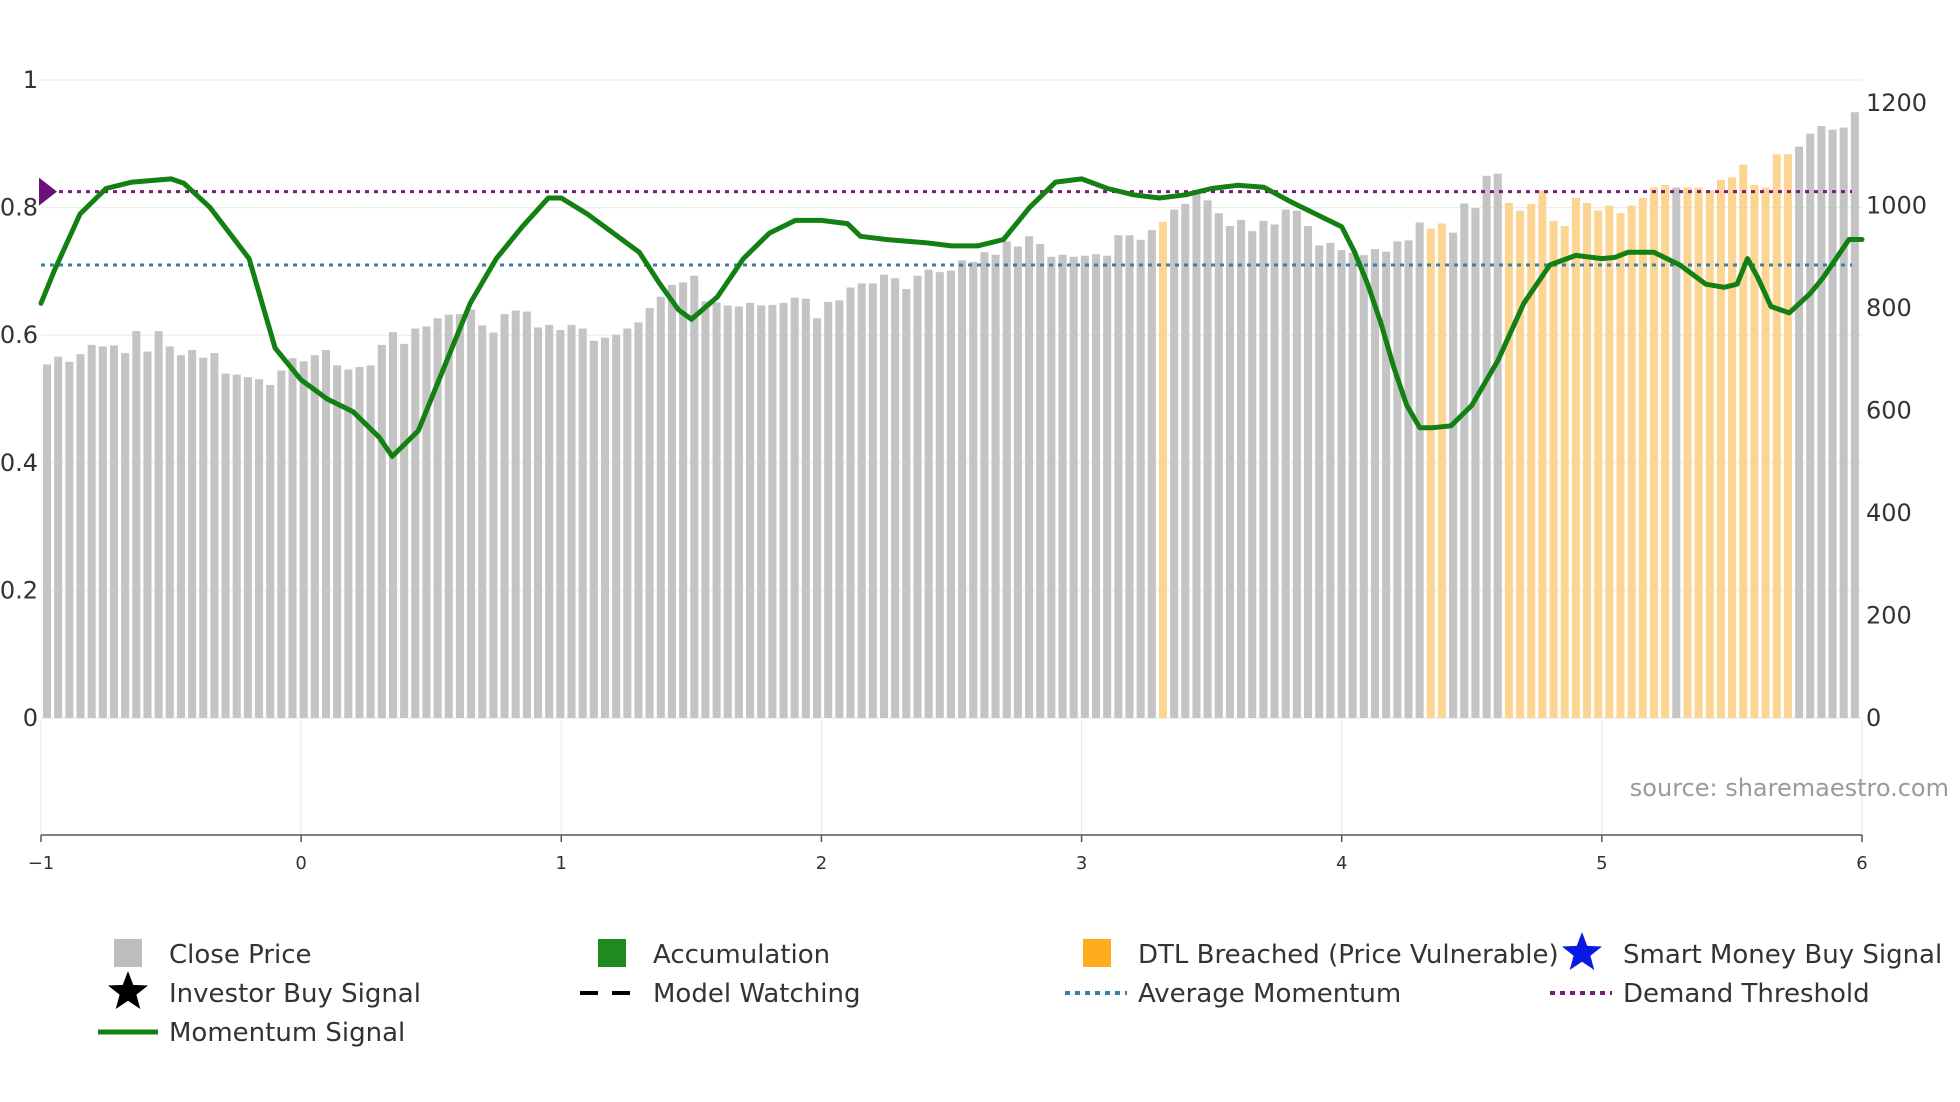 This screenshot has width=1960, height=1102. What do you see at coordinates (1889, 411) in the screenshot?
I see `right-tick-label: 600` at bounding box center [1889, 411].